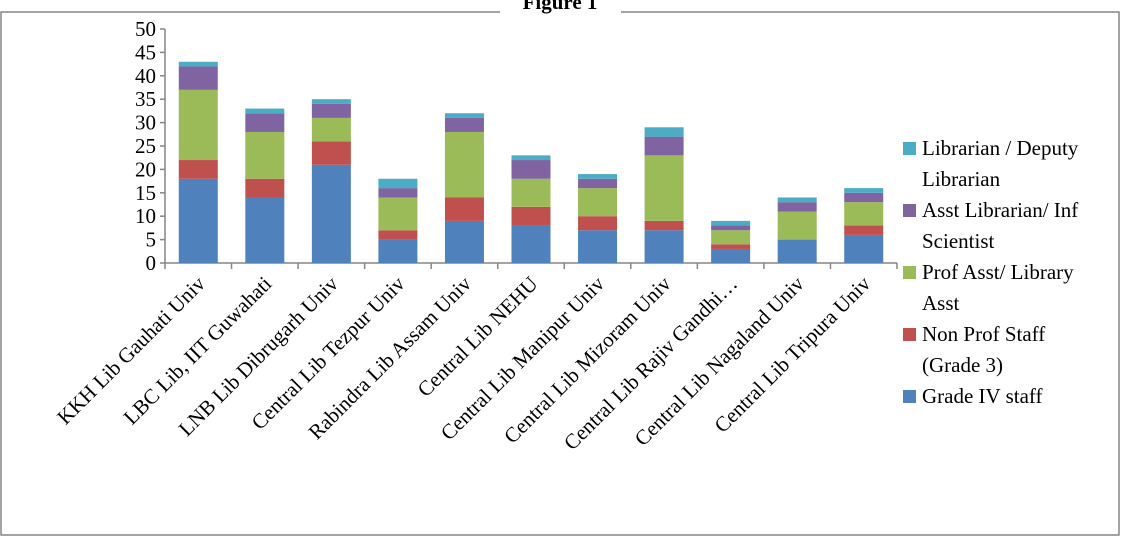  Describe the element at coordinates (145, 29) in the screenshot. I see `y-tick-label: 50` at that location.